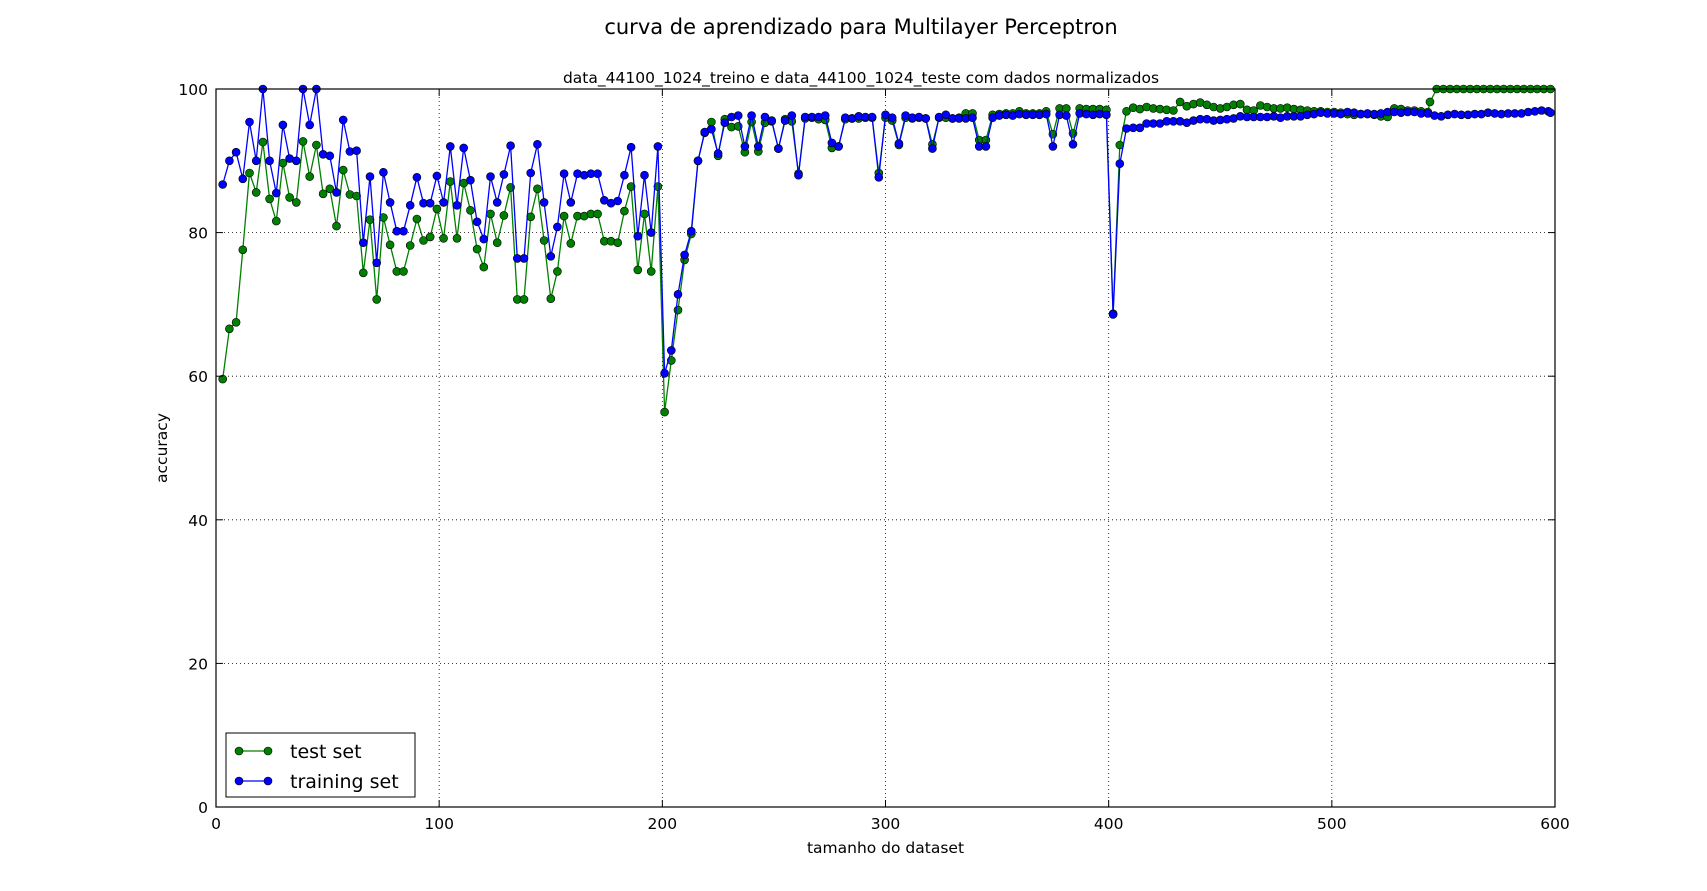  What do you see at coordinates (1332, 824) in the screenshot?
I see `x-tick-label: 500` at bounding box center [1332, 824].